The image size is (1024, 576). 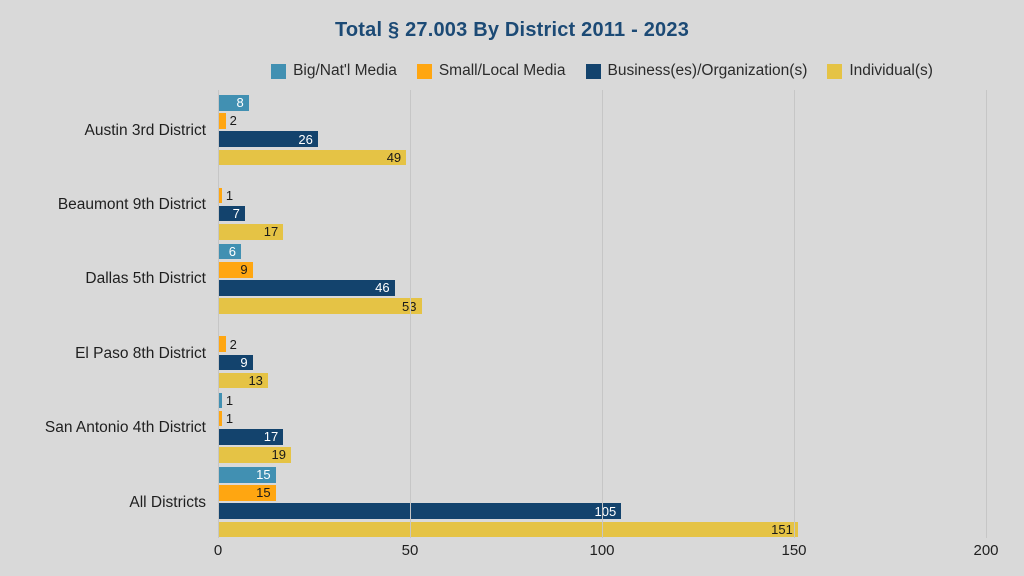 I want to click on bar: 151, so click(x=508, y=529).